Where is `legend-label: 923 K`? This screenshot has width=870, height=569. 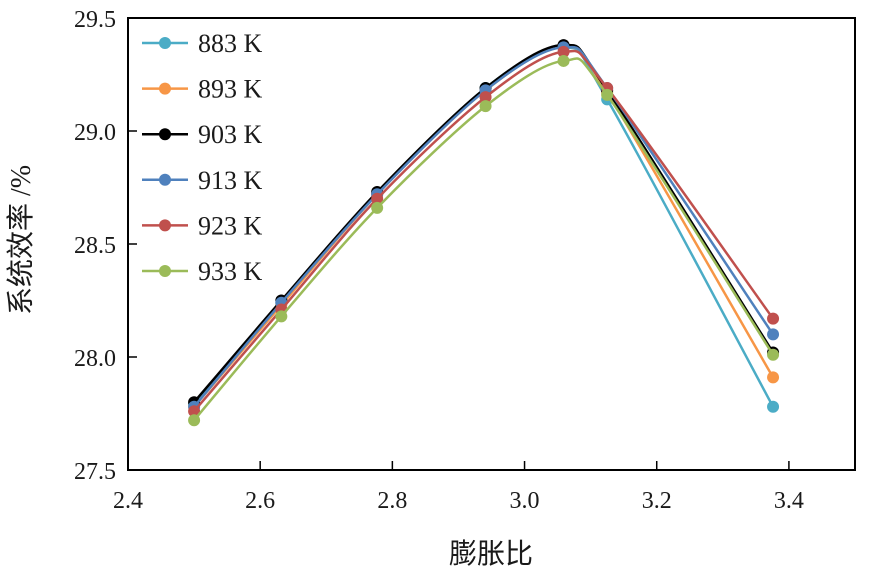 legend-label: 923 K is located at coordinates (230, 225).